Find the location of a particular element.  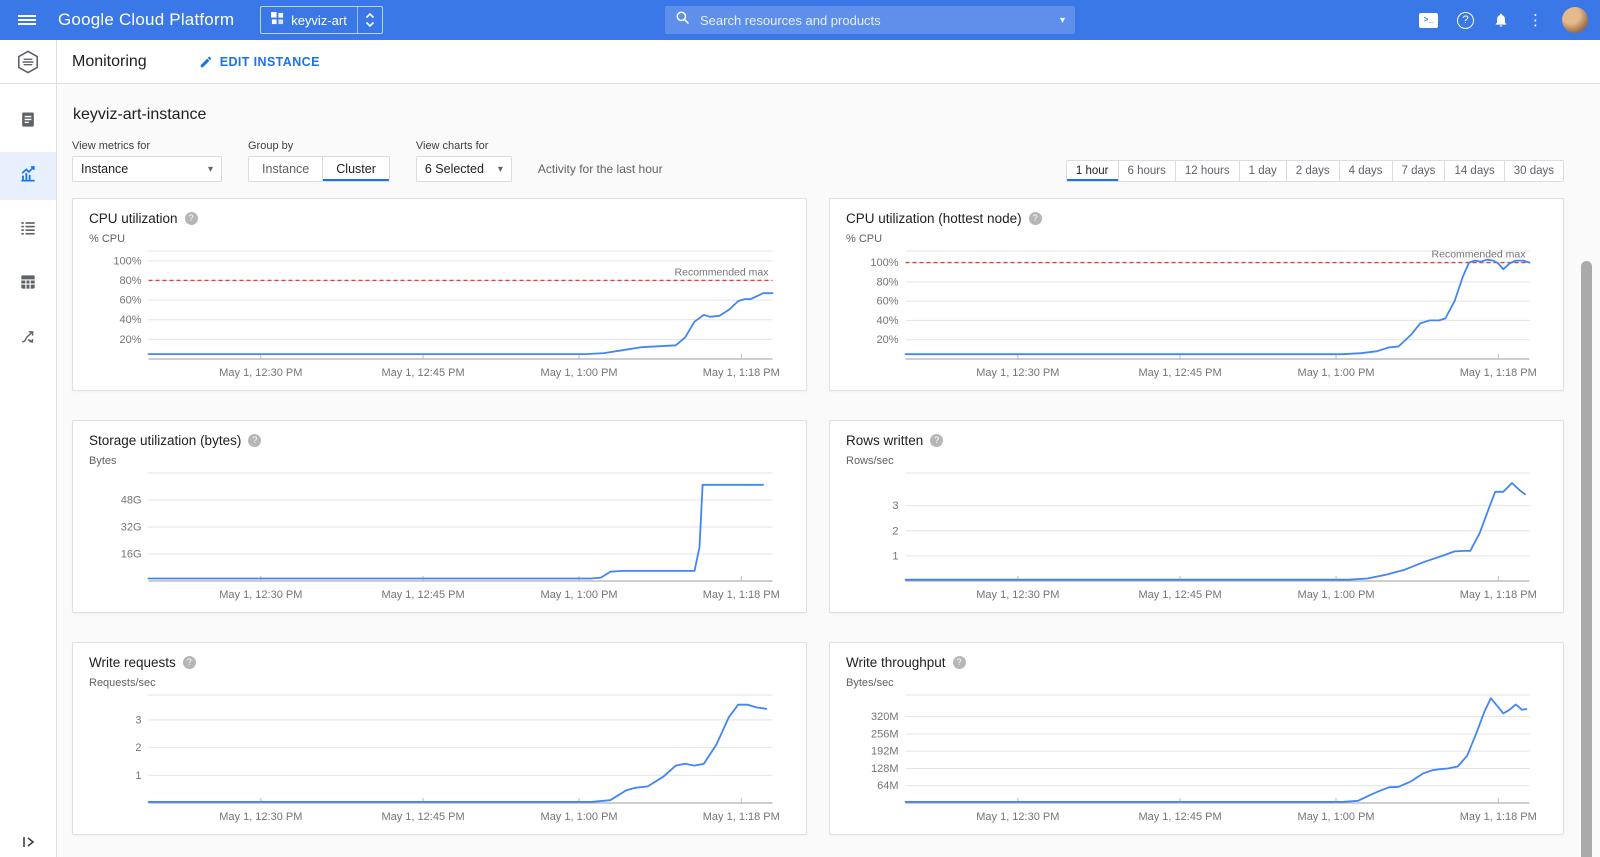

chart-title: Storage utilization (bytes) is located at coordinates (165, 440).